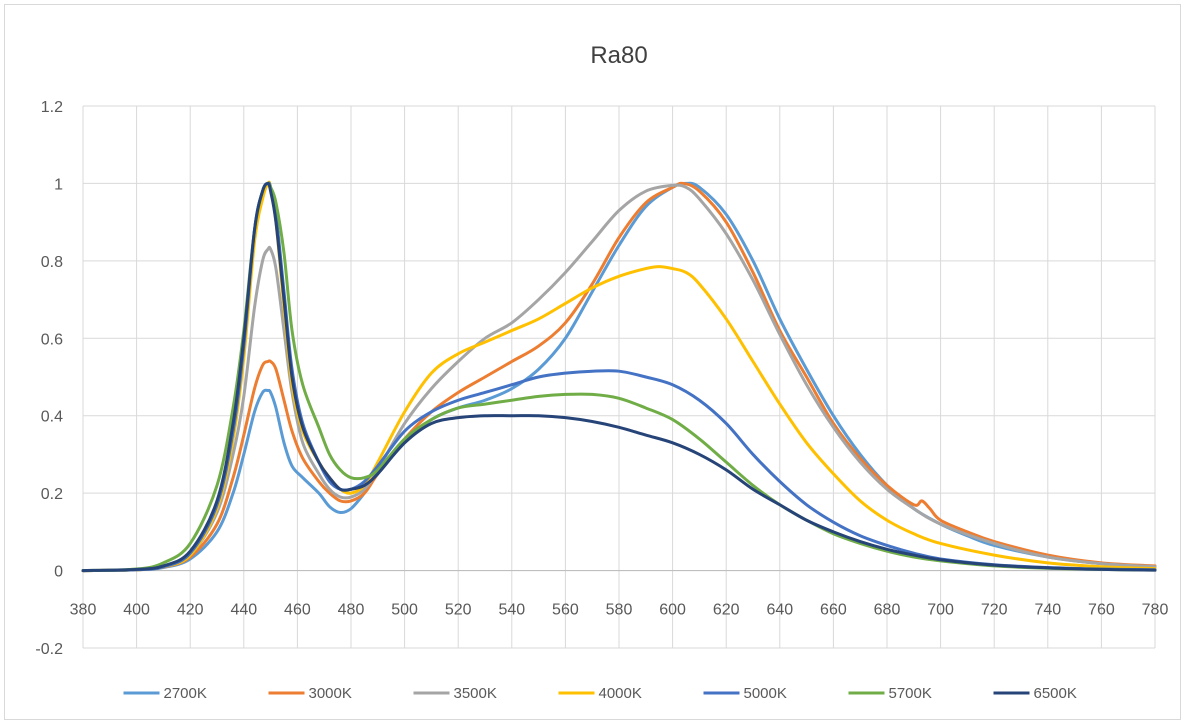 Image resolution: width=1187 pixels, height=726 pixels. What do you see at coordinates (1101, 610) in the screenshot?
I see `x-tick-label: 760` at bounding box center [1101, 610].